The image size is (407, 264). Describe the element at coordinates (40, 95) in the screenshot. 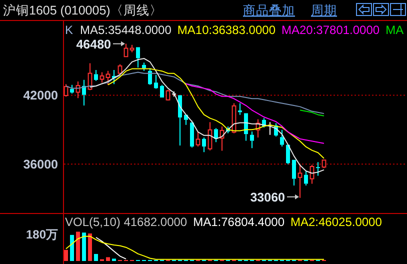

I see `y-tick-label: 42000` at that location.